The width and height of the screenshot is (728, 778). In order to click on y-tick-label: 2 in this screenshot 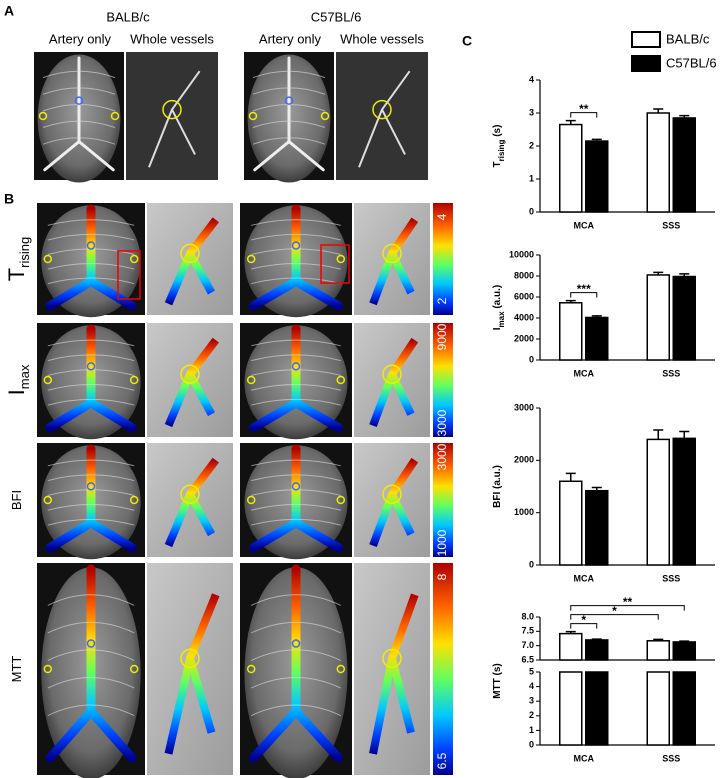, I will do `click(531, 715)`.